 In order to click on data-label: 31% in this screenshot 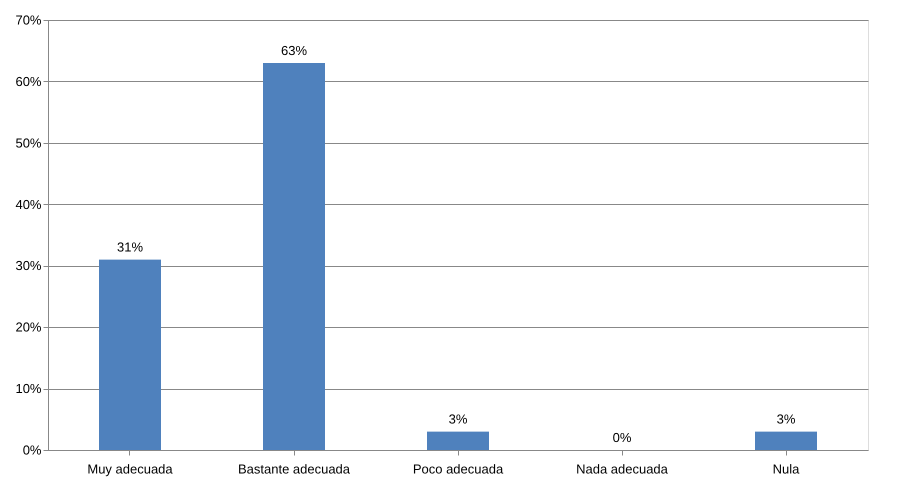, I will do `click(130, 247)`.